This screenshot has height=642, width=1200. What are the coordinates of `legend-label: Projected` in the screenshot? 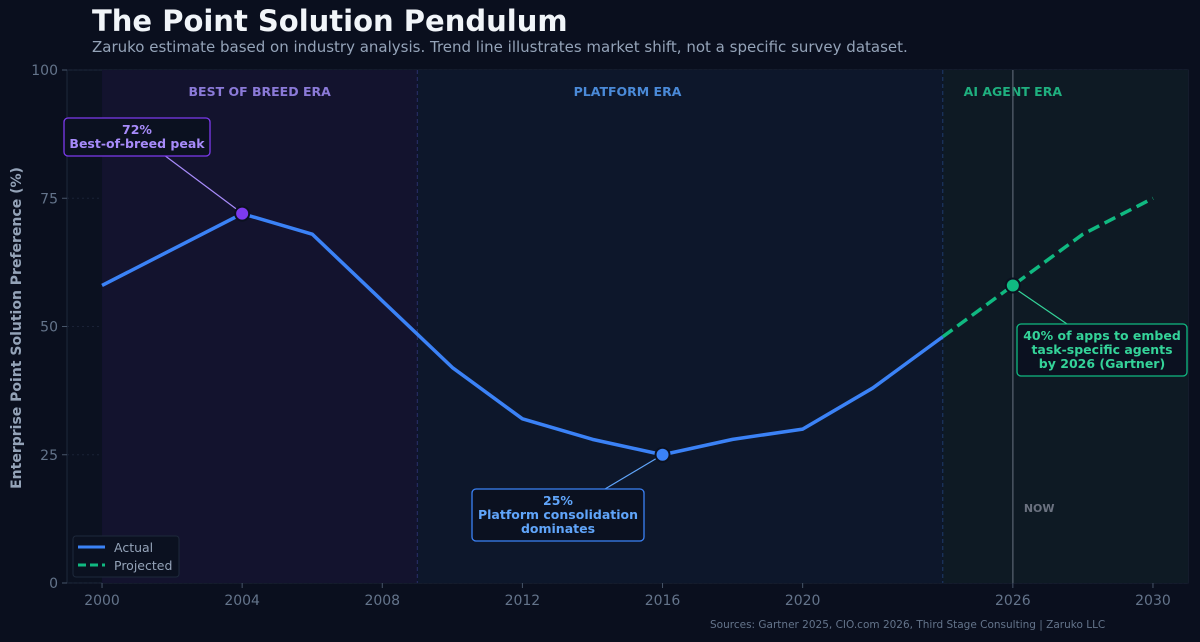 It's located at (143, 565).